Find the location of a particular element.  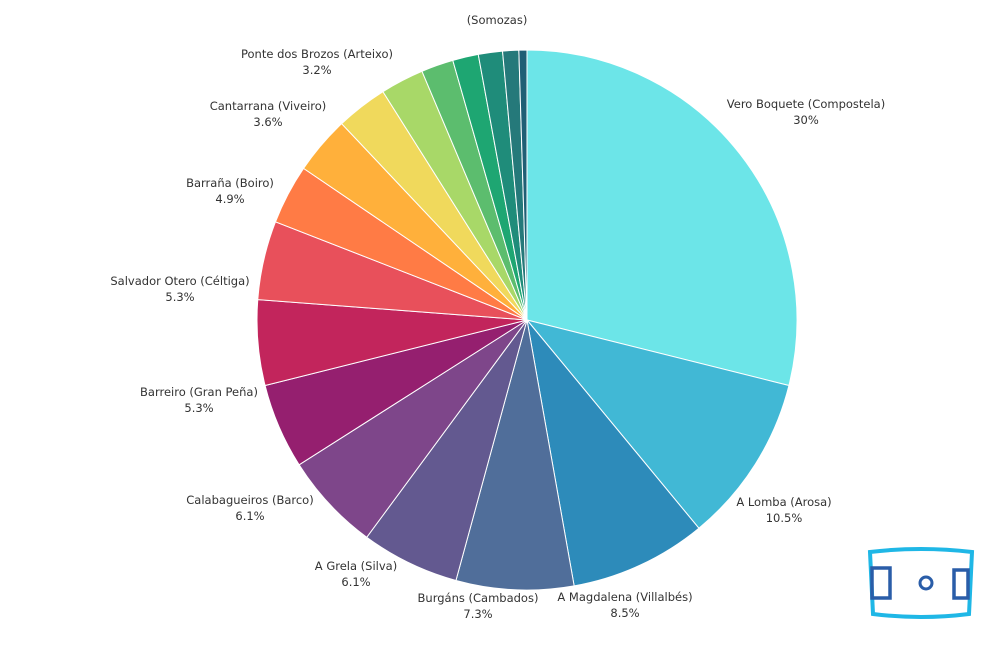

slice-label-value: 3.2% is located at coordinates (316, 70).